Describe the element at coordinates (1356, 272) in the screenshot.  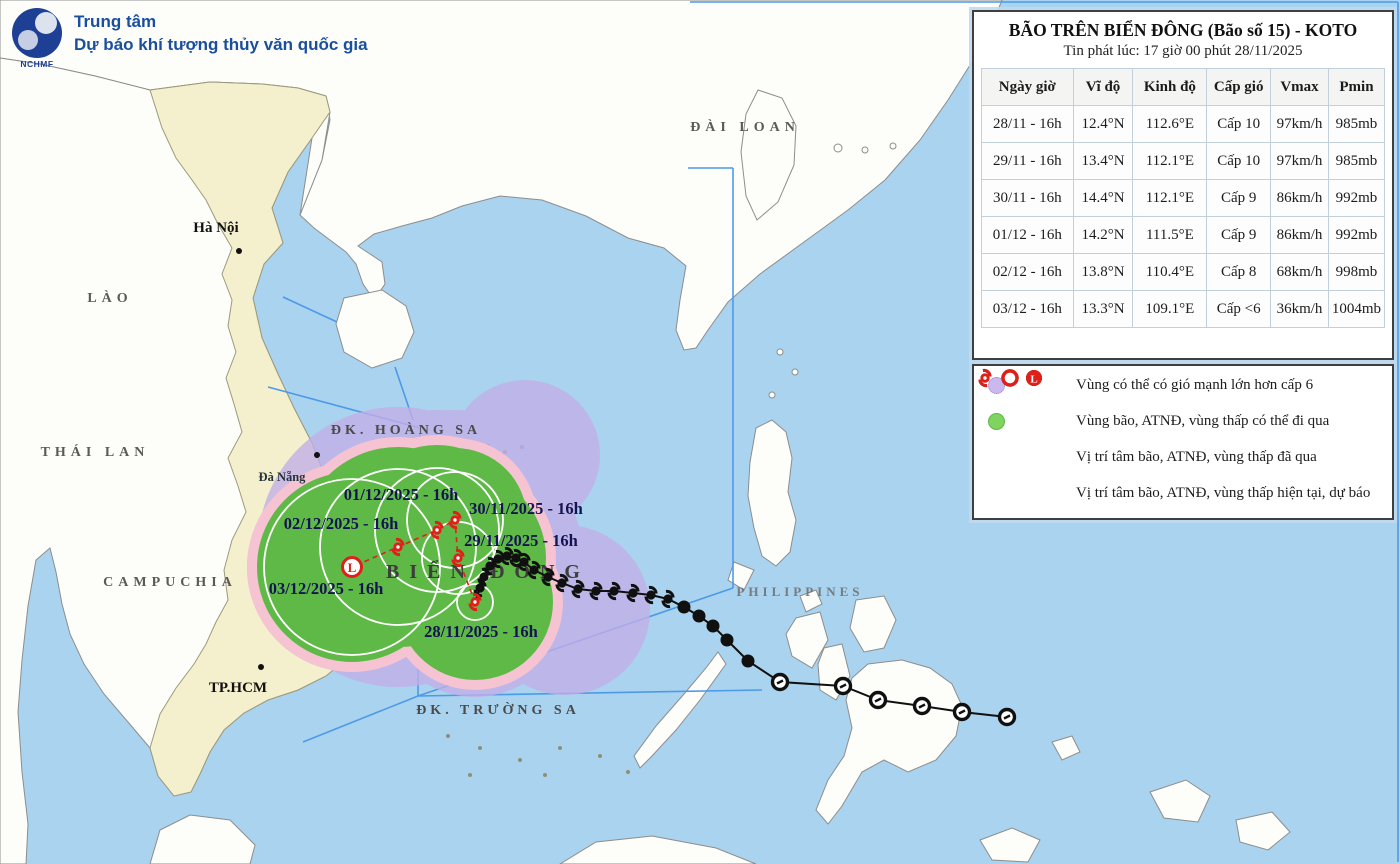
I see `table-cell: 998mb` at that location.